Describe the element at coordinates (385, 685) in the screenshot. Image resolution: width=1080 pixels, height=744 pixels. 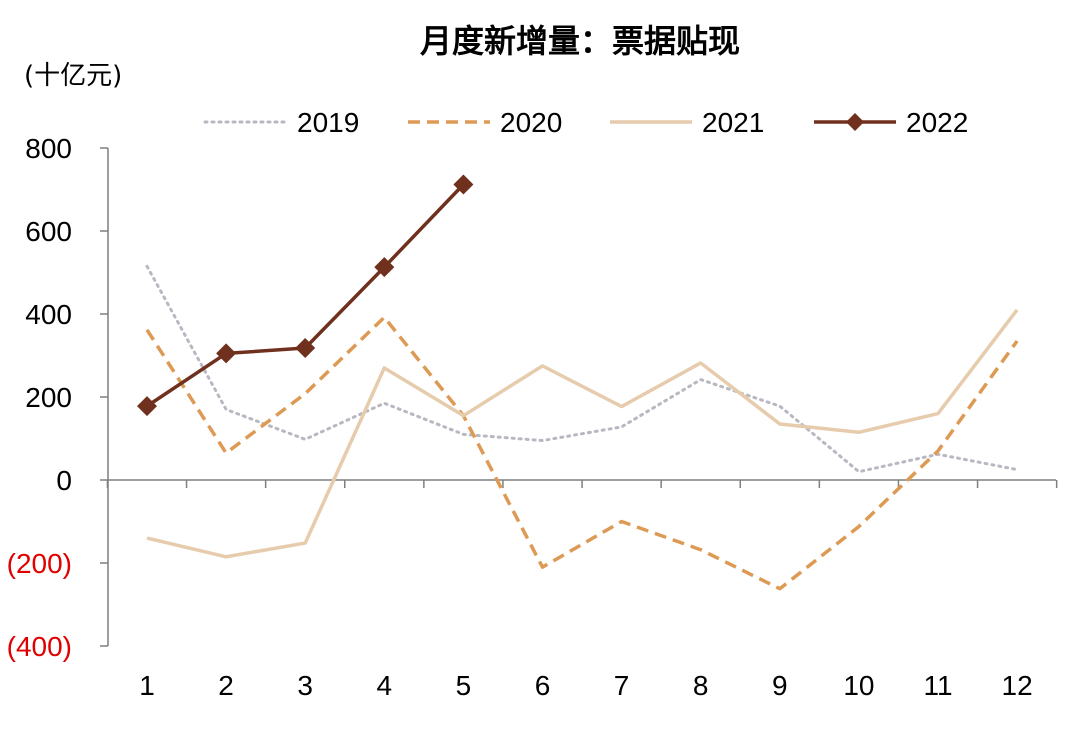
I see `x-tick-label: 4` at that location.